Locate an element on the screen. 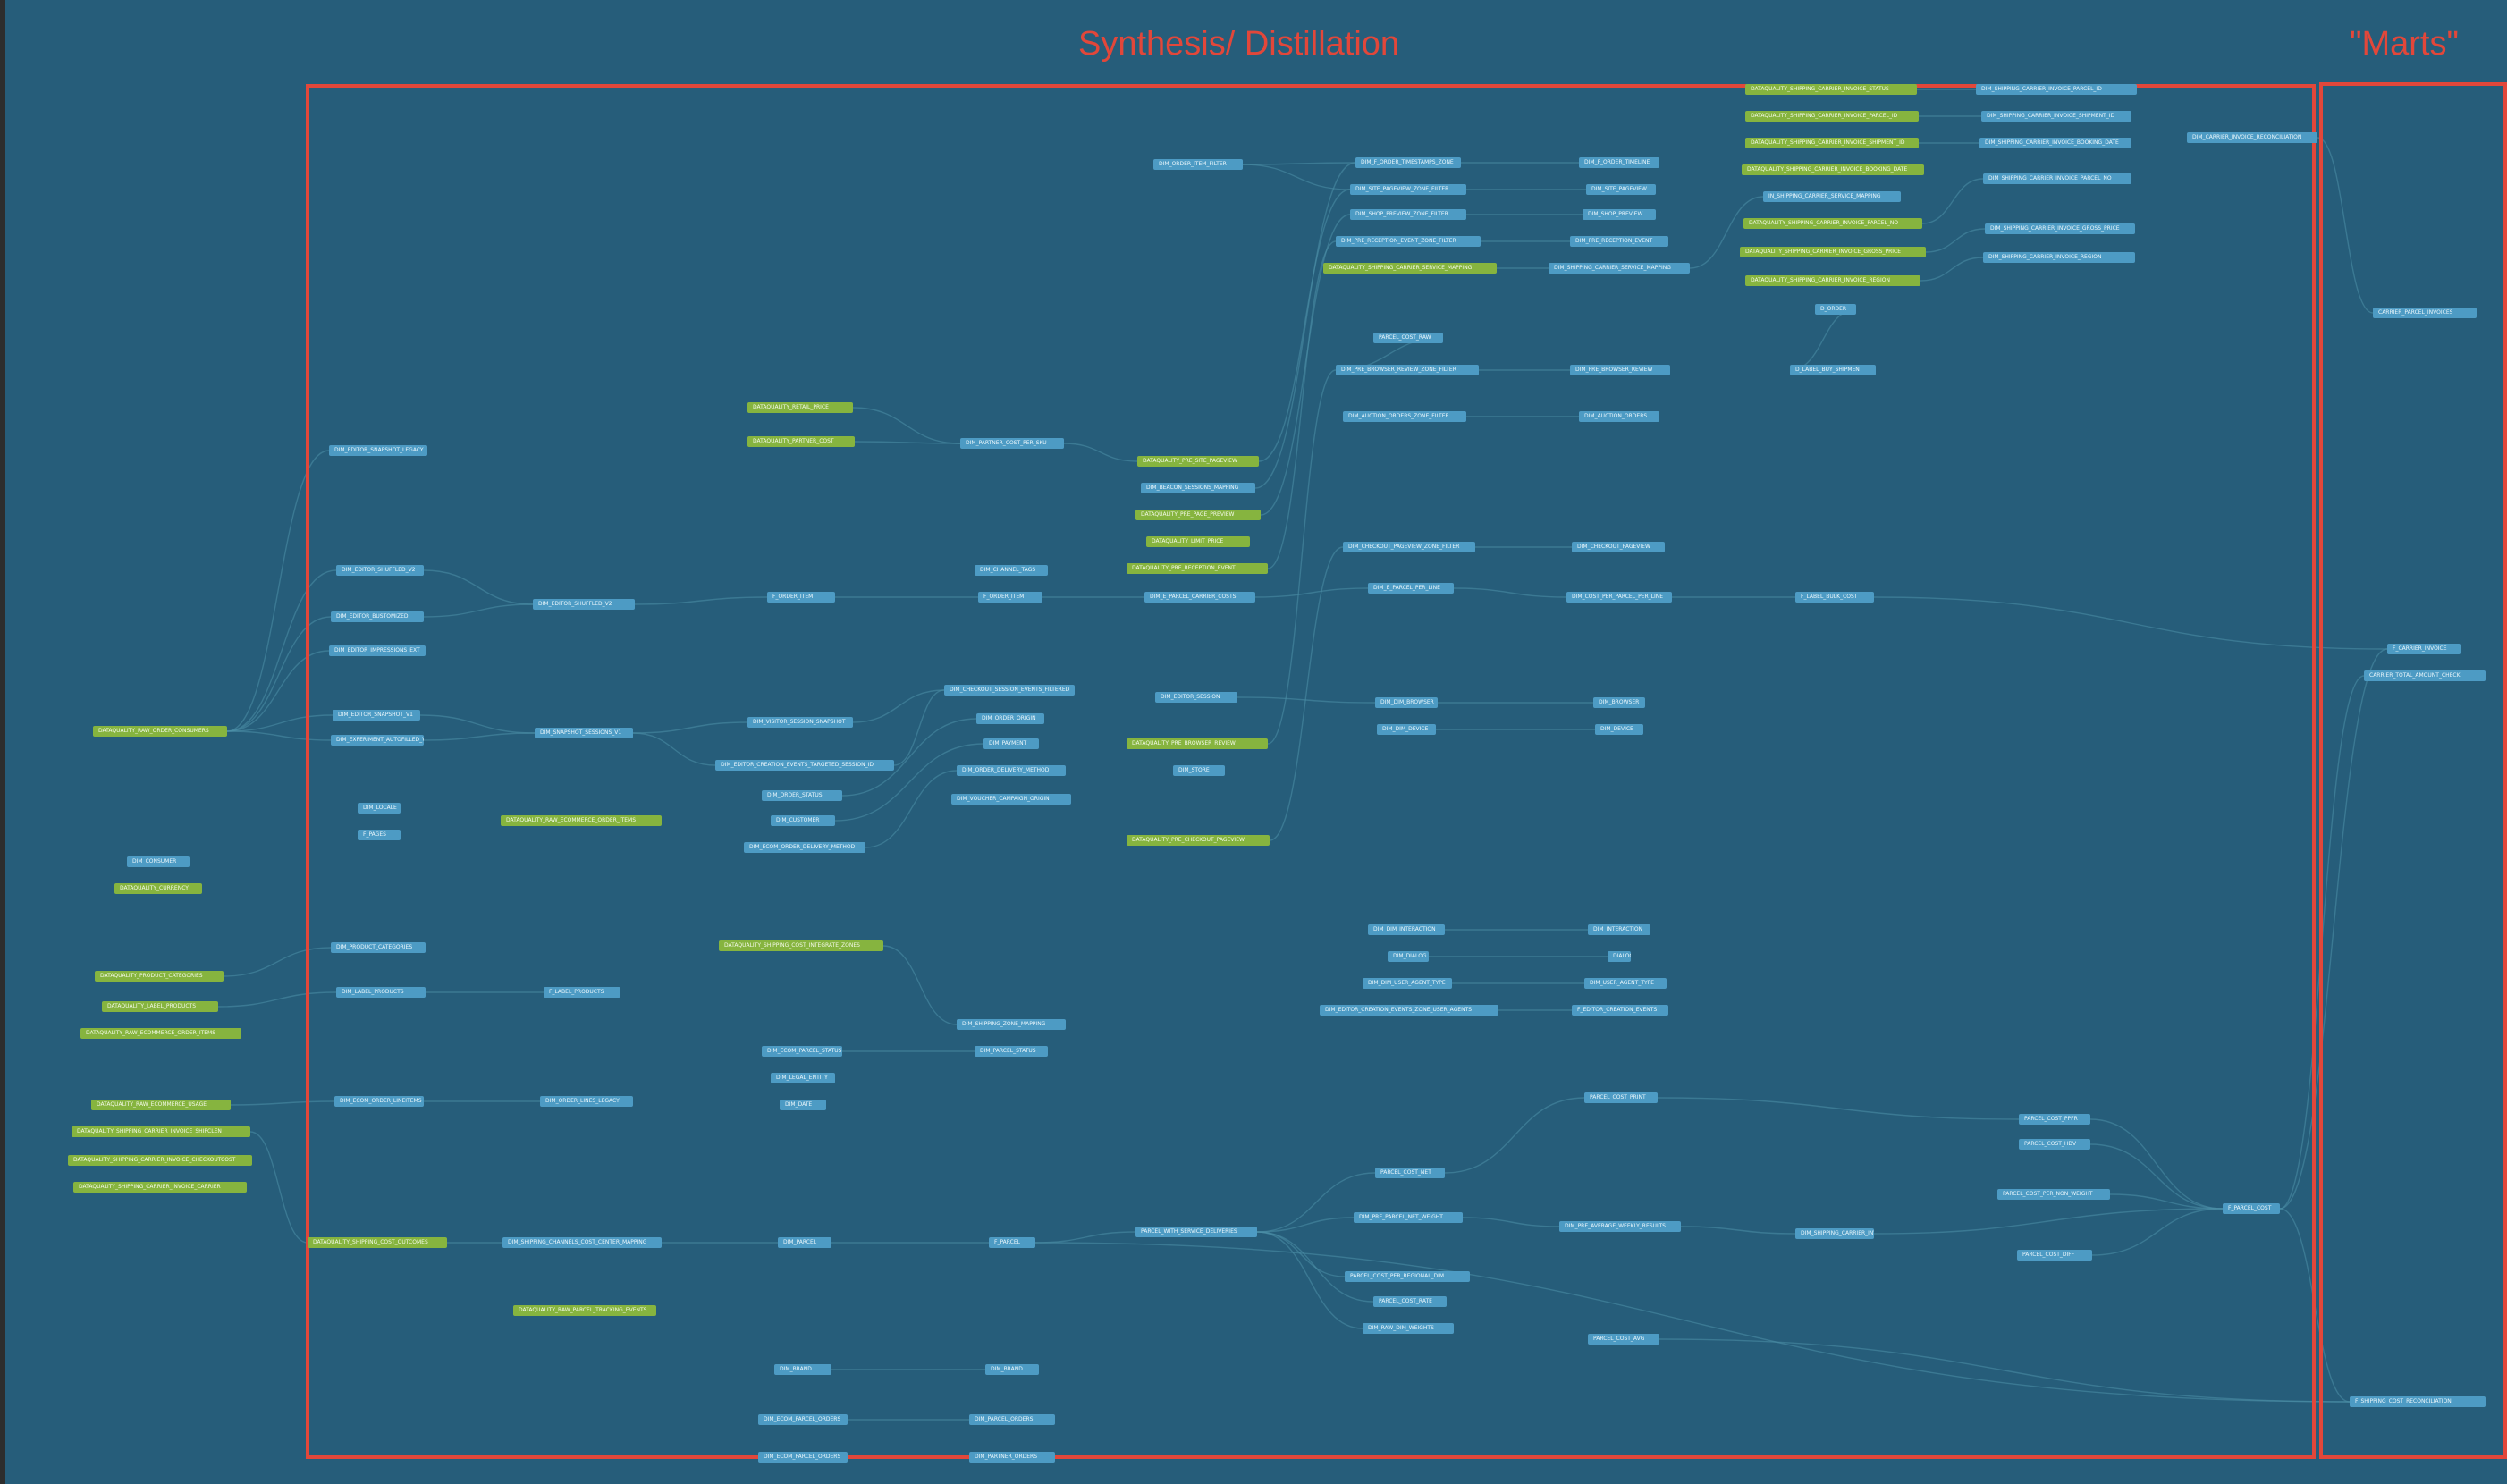 The image size is (2507, 1484). test-node: DATAQUALITY_LIMIT_PRICE is located at coordinates (1198, 541).